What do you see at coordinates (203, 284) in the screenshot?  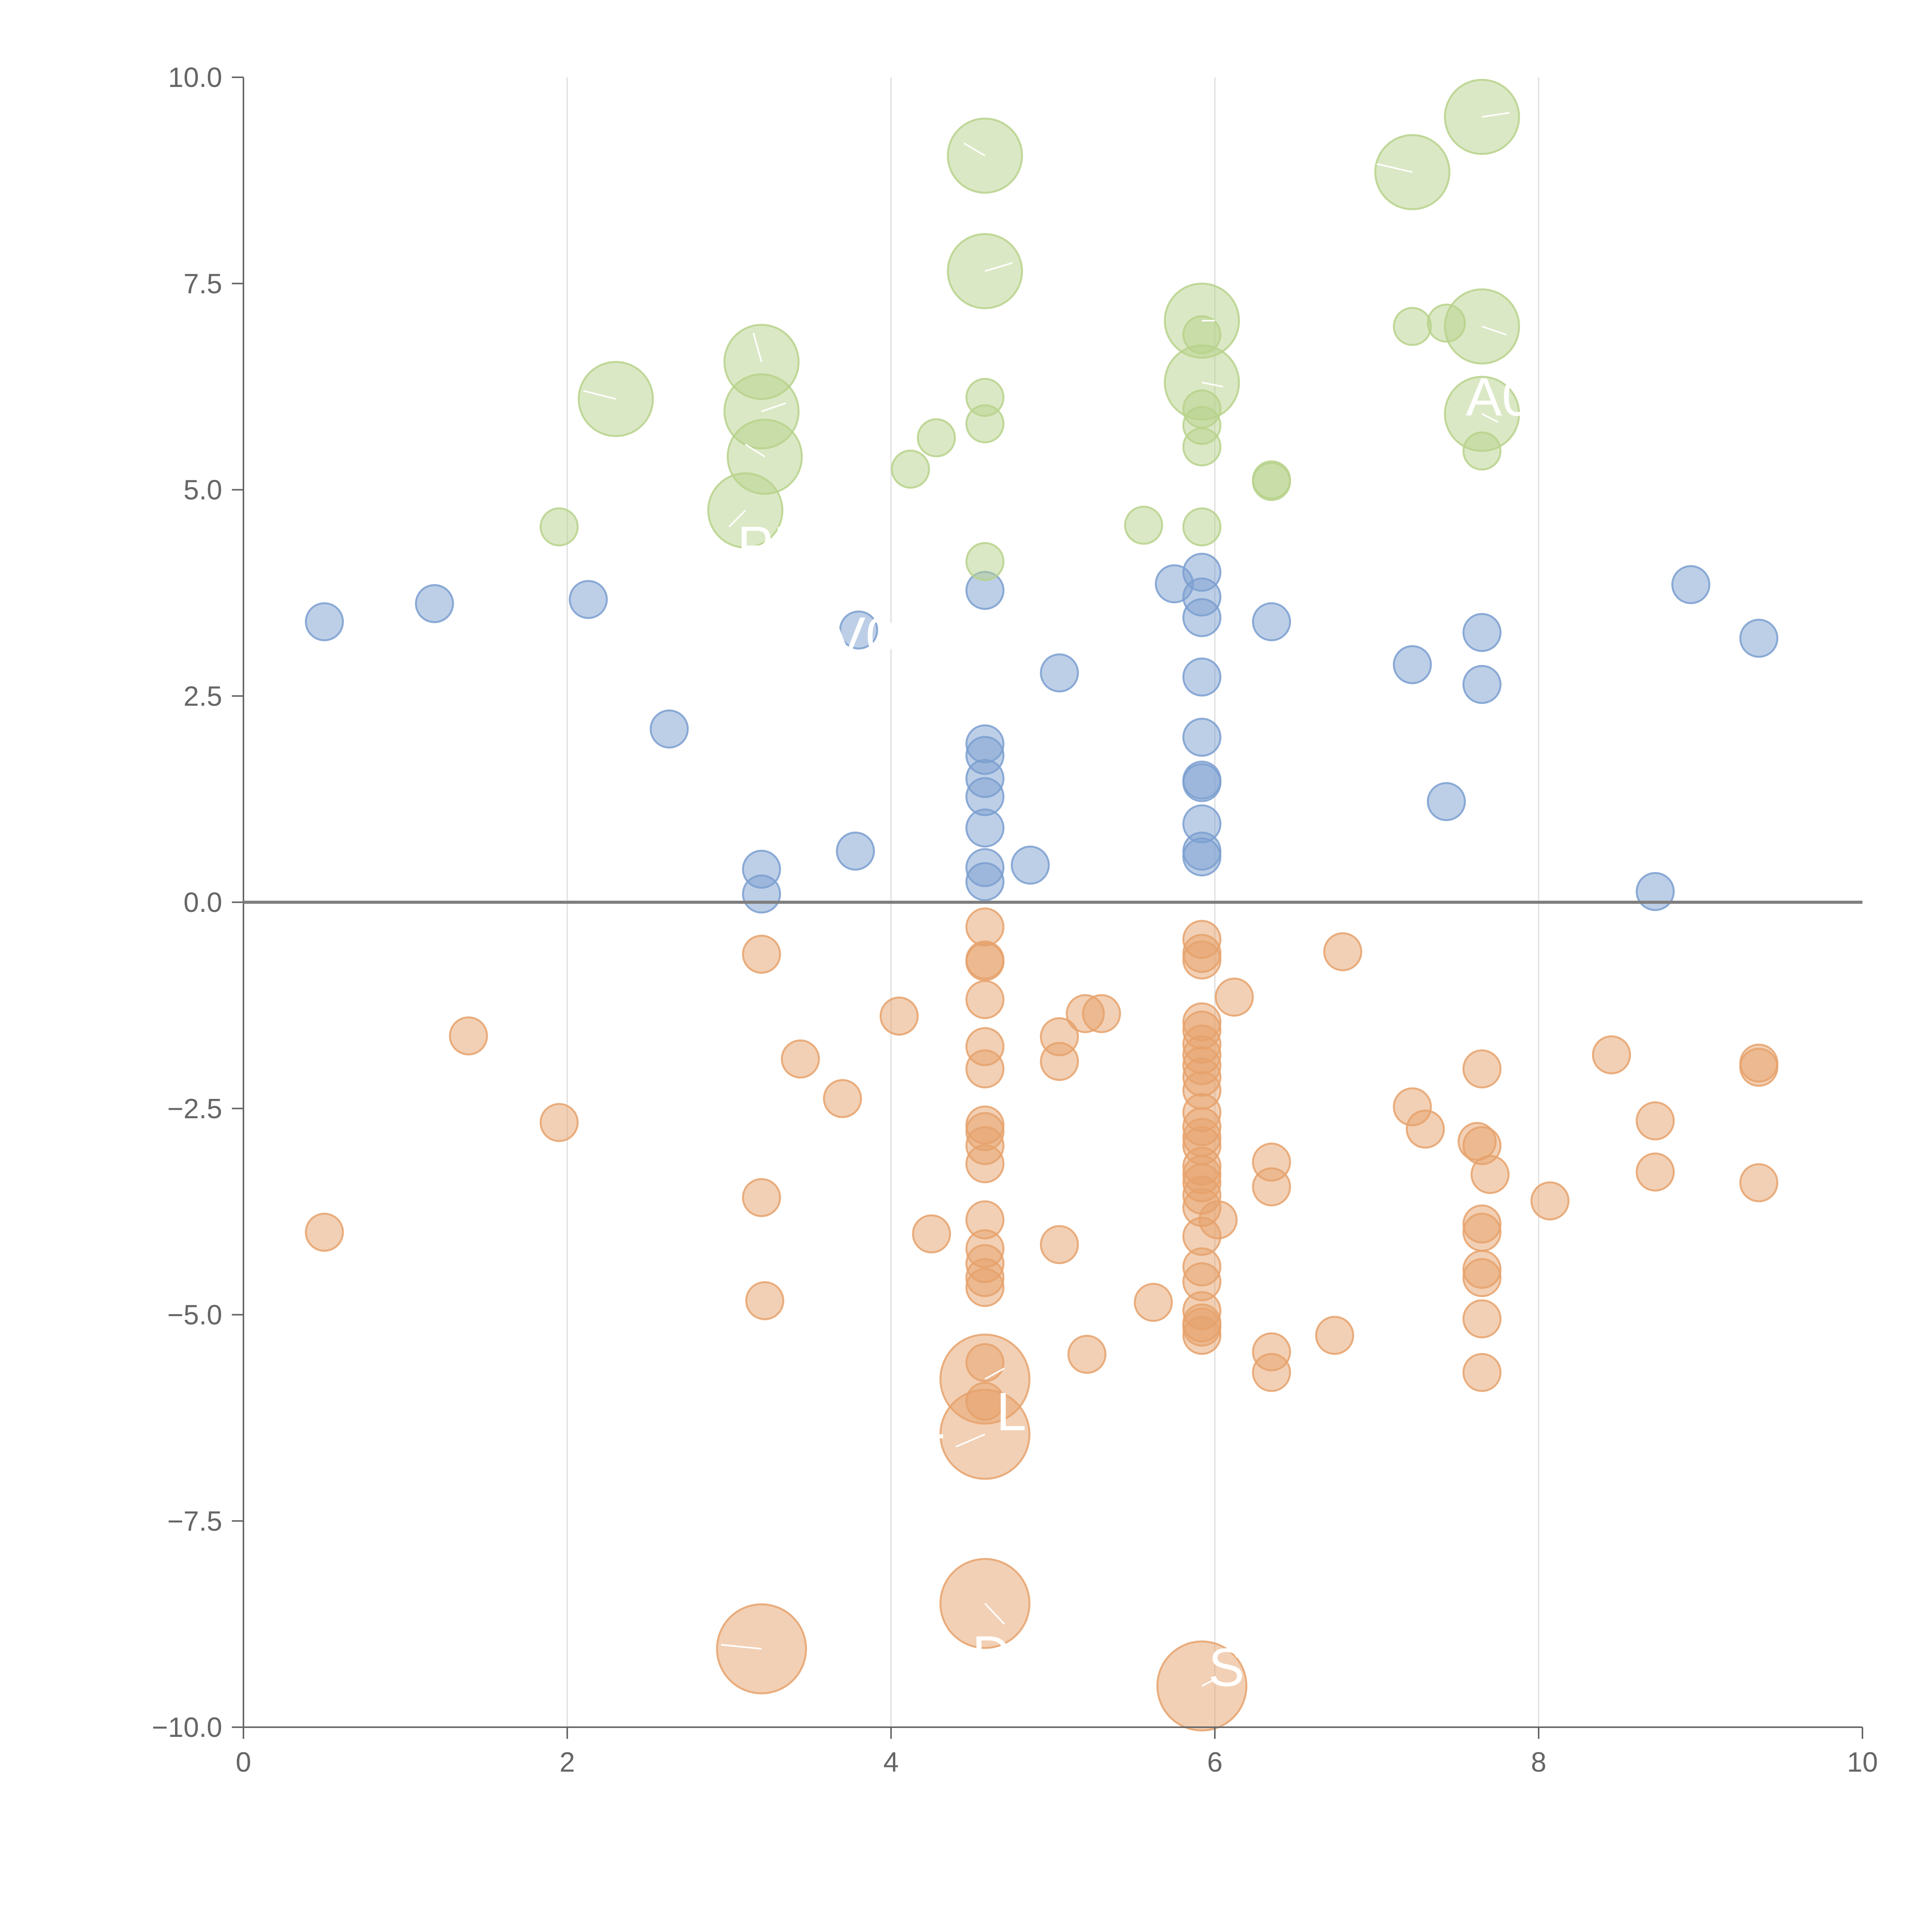 I see `y-tick-label-7: 7.5` at bounding box center [203, 284].